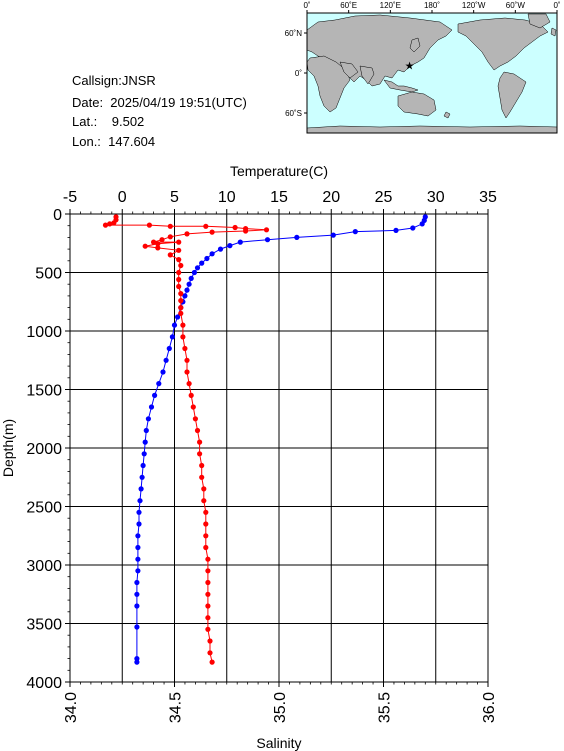 The width and height of the screenshot is (564, 751). What do you see at coordinates (553, 32) in the screenshot?
I see `map-land-uk` at bounding box center [553, 32].